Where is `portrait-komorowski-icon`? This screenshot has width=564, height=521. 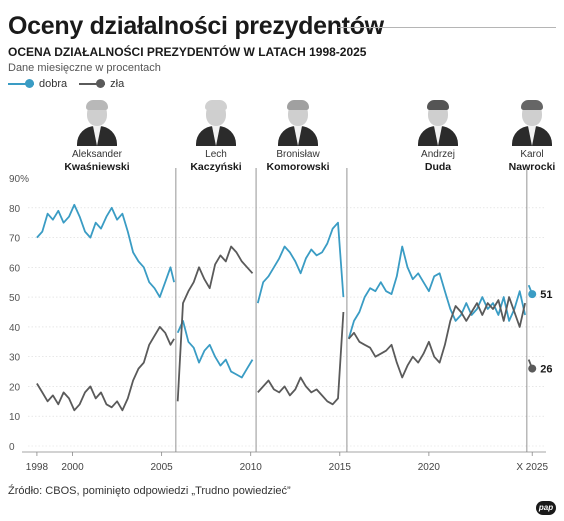 portrait-komorowski-icon is located at coordinates (298, 122).